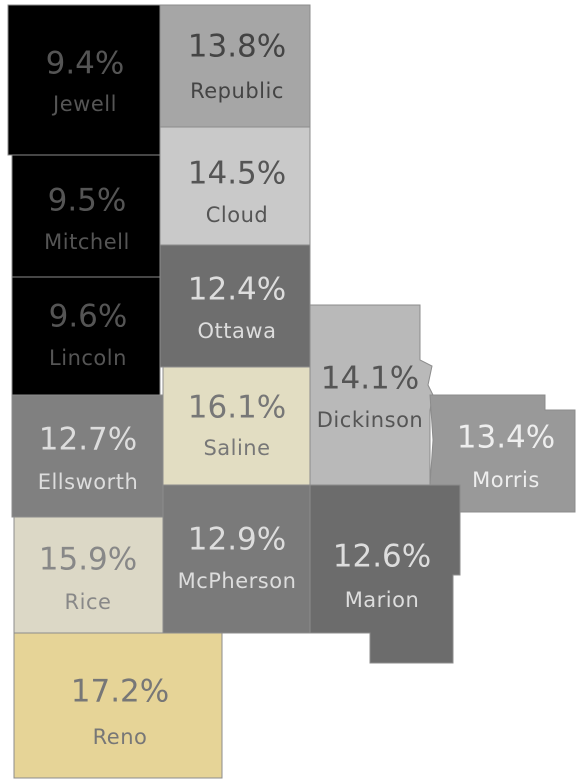  I want to click on county-percent: 12.9%, so click(237, 540).